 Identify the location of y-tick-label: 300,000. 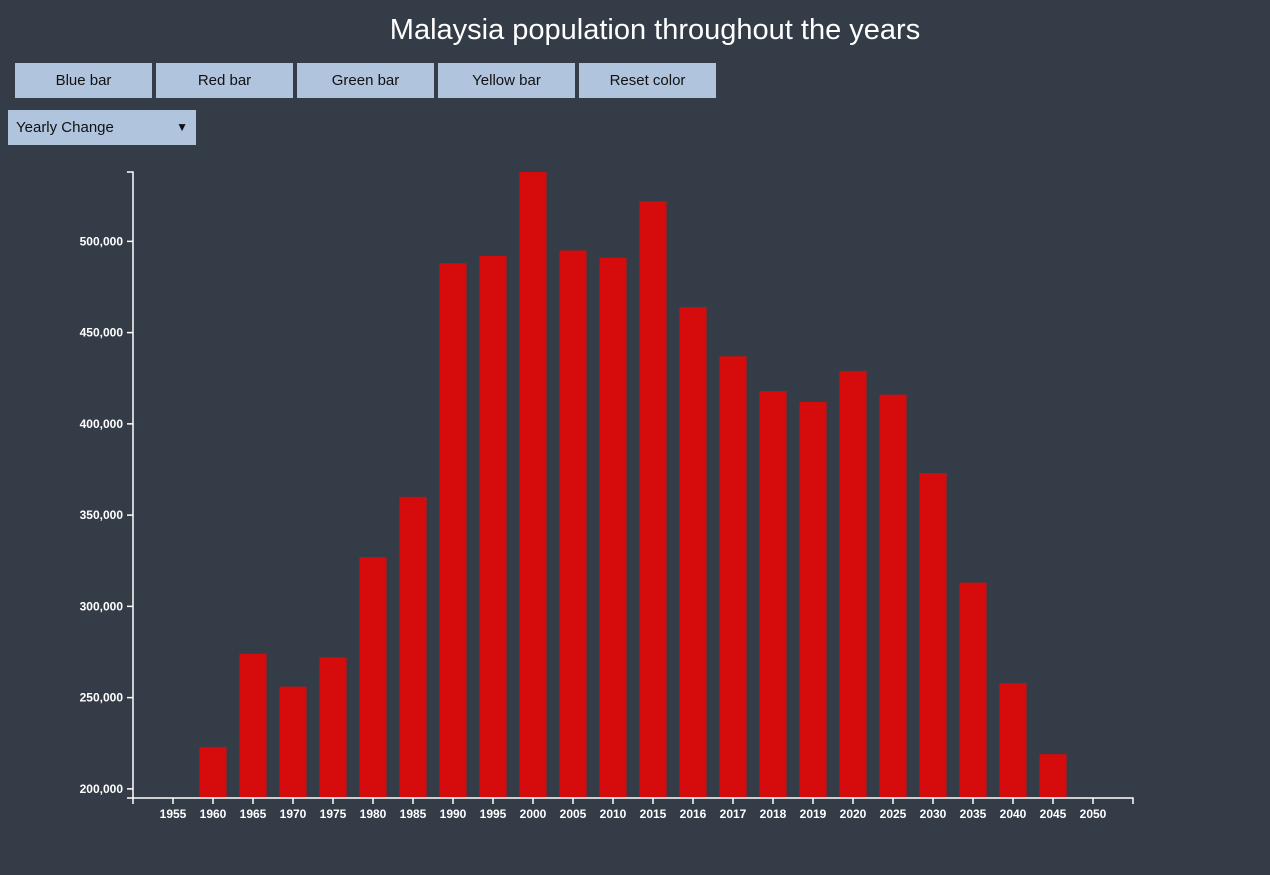
(102, 606).